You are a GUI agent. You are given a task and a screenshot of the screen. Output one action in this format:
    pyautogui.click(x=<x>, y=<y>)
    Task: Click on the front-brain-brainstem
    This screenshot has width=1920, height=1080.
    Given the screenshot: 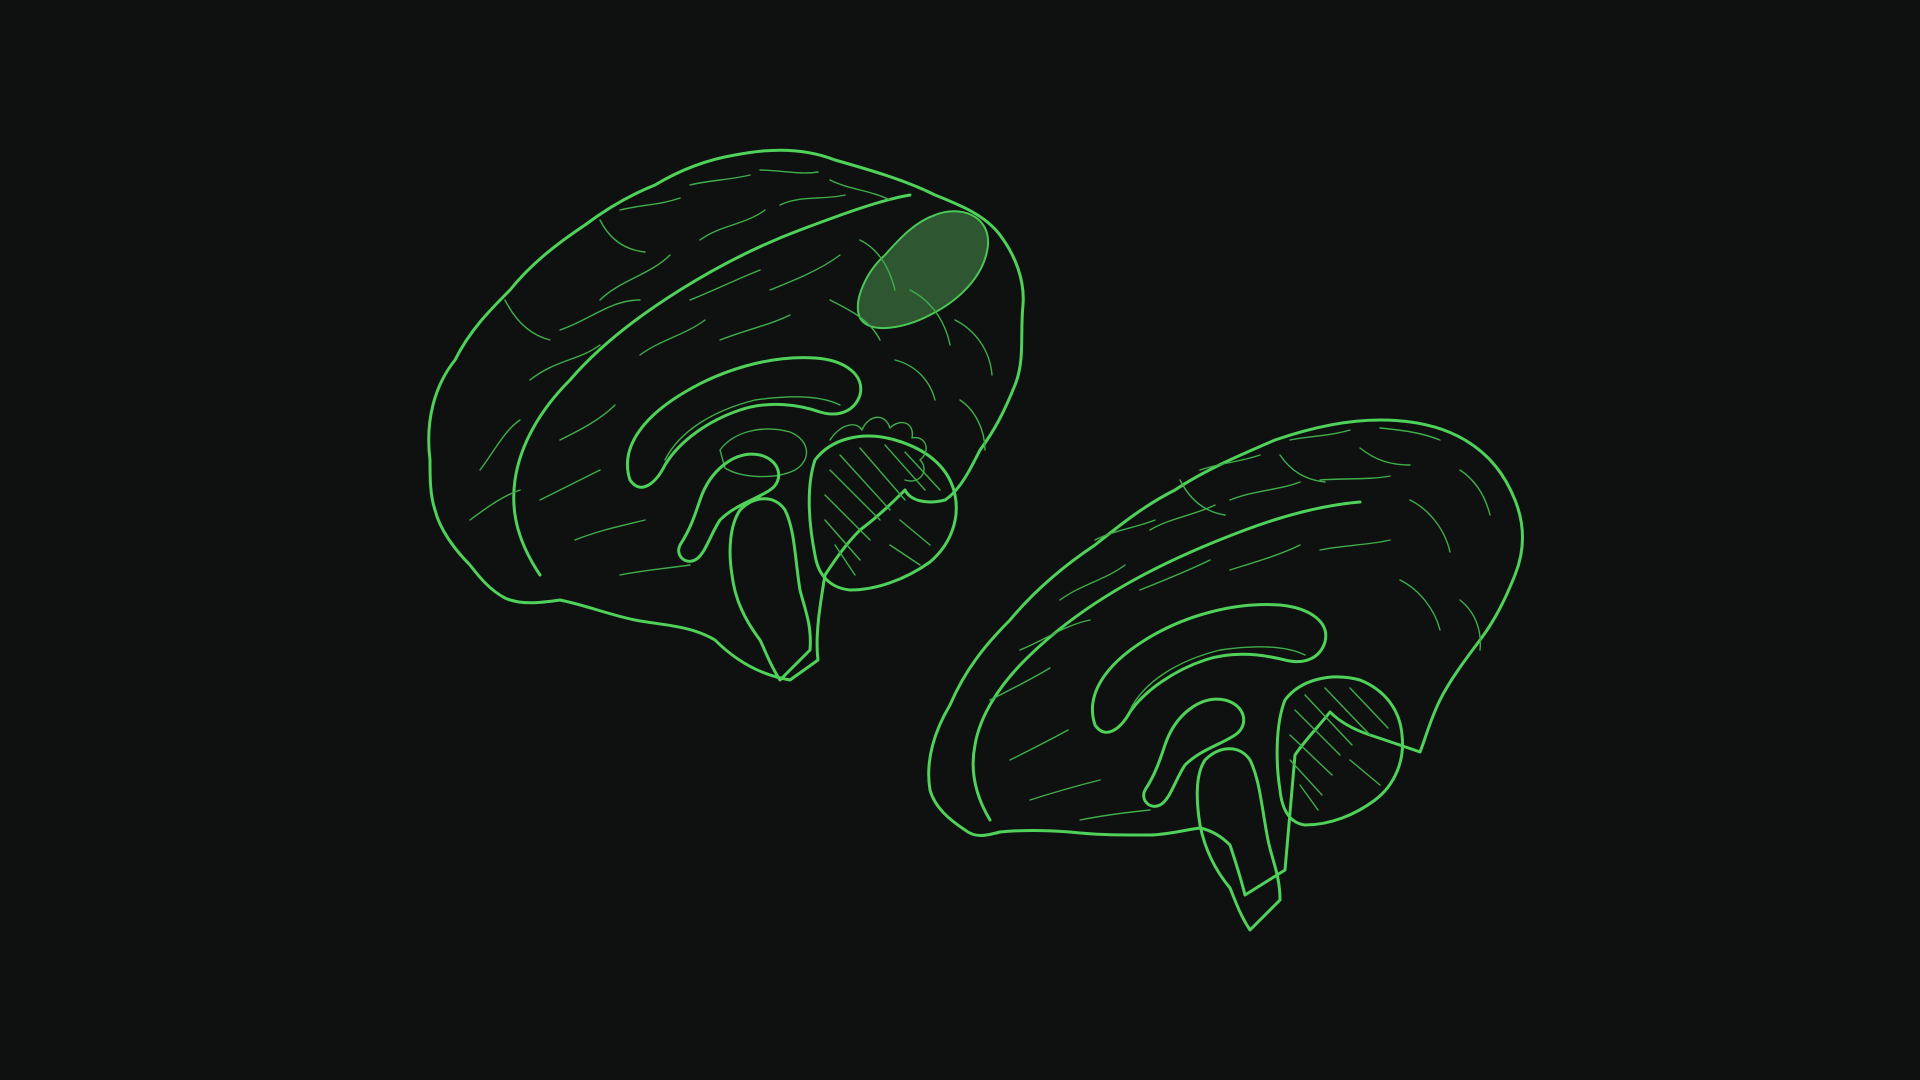 What is the action you would take?
    pyautogui.click(x=1238, y=839)
    